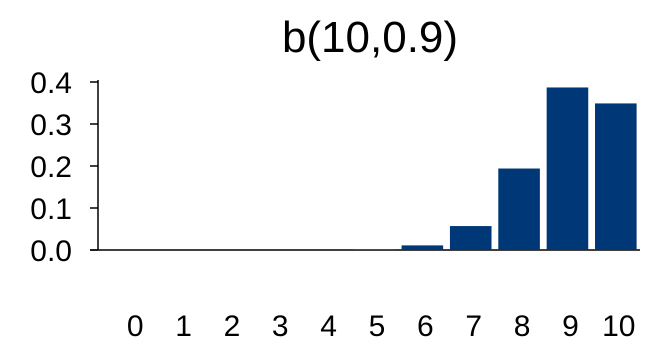 The width and height of the screenshot is (645, 348). Describe the element at coordinates (232, 326) in the screenshot. I see `x-tick-label: 2` at that location.